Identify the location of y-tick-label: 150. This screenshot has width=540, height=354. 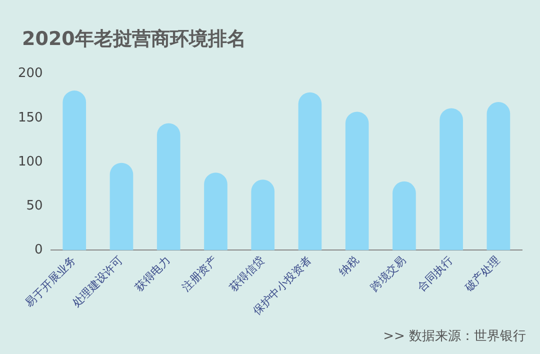
(30, 118).